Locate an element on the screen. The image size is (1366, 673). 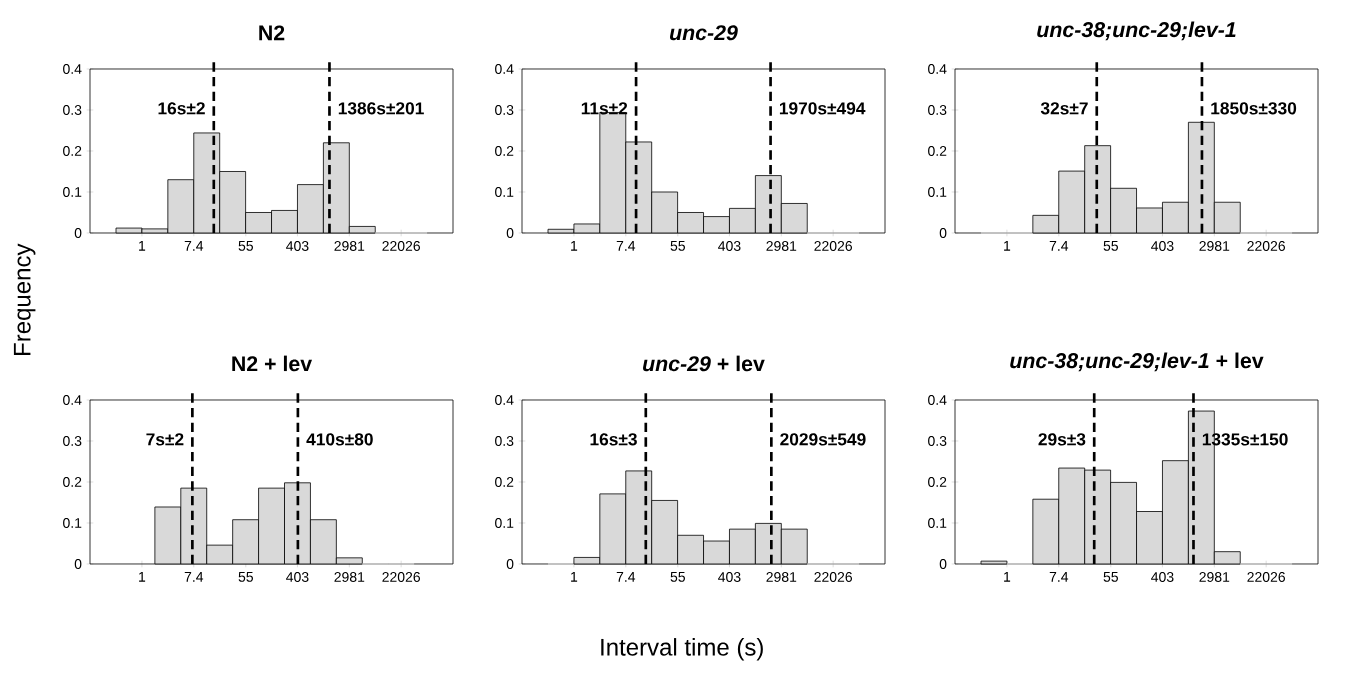
y-axis-title: Frequency is located at coordinates (24, 299).